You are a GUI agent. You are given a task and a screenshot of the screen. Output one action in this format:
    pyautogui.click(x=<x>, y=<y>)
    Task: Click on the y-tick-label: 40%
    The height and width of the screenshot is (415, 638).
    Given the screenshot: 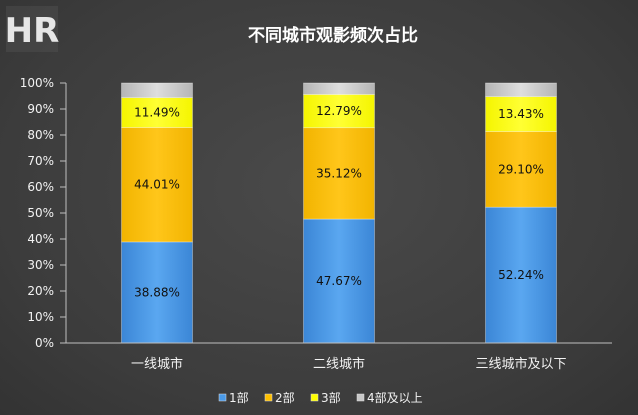 What is the action you would take?
    pyautogui.click(x=40, y=239)
    